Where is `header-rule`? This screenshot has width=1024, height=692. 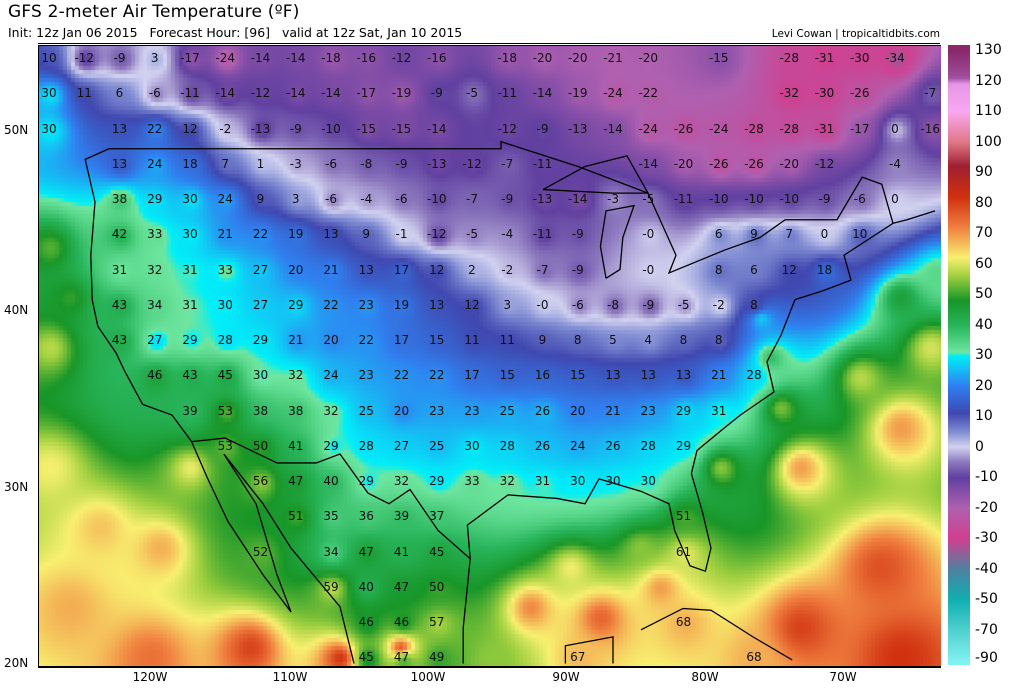
header-rule is located at coordinates (489, 43).